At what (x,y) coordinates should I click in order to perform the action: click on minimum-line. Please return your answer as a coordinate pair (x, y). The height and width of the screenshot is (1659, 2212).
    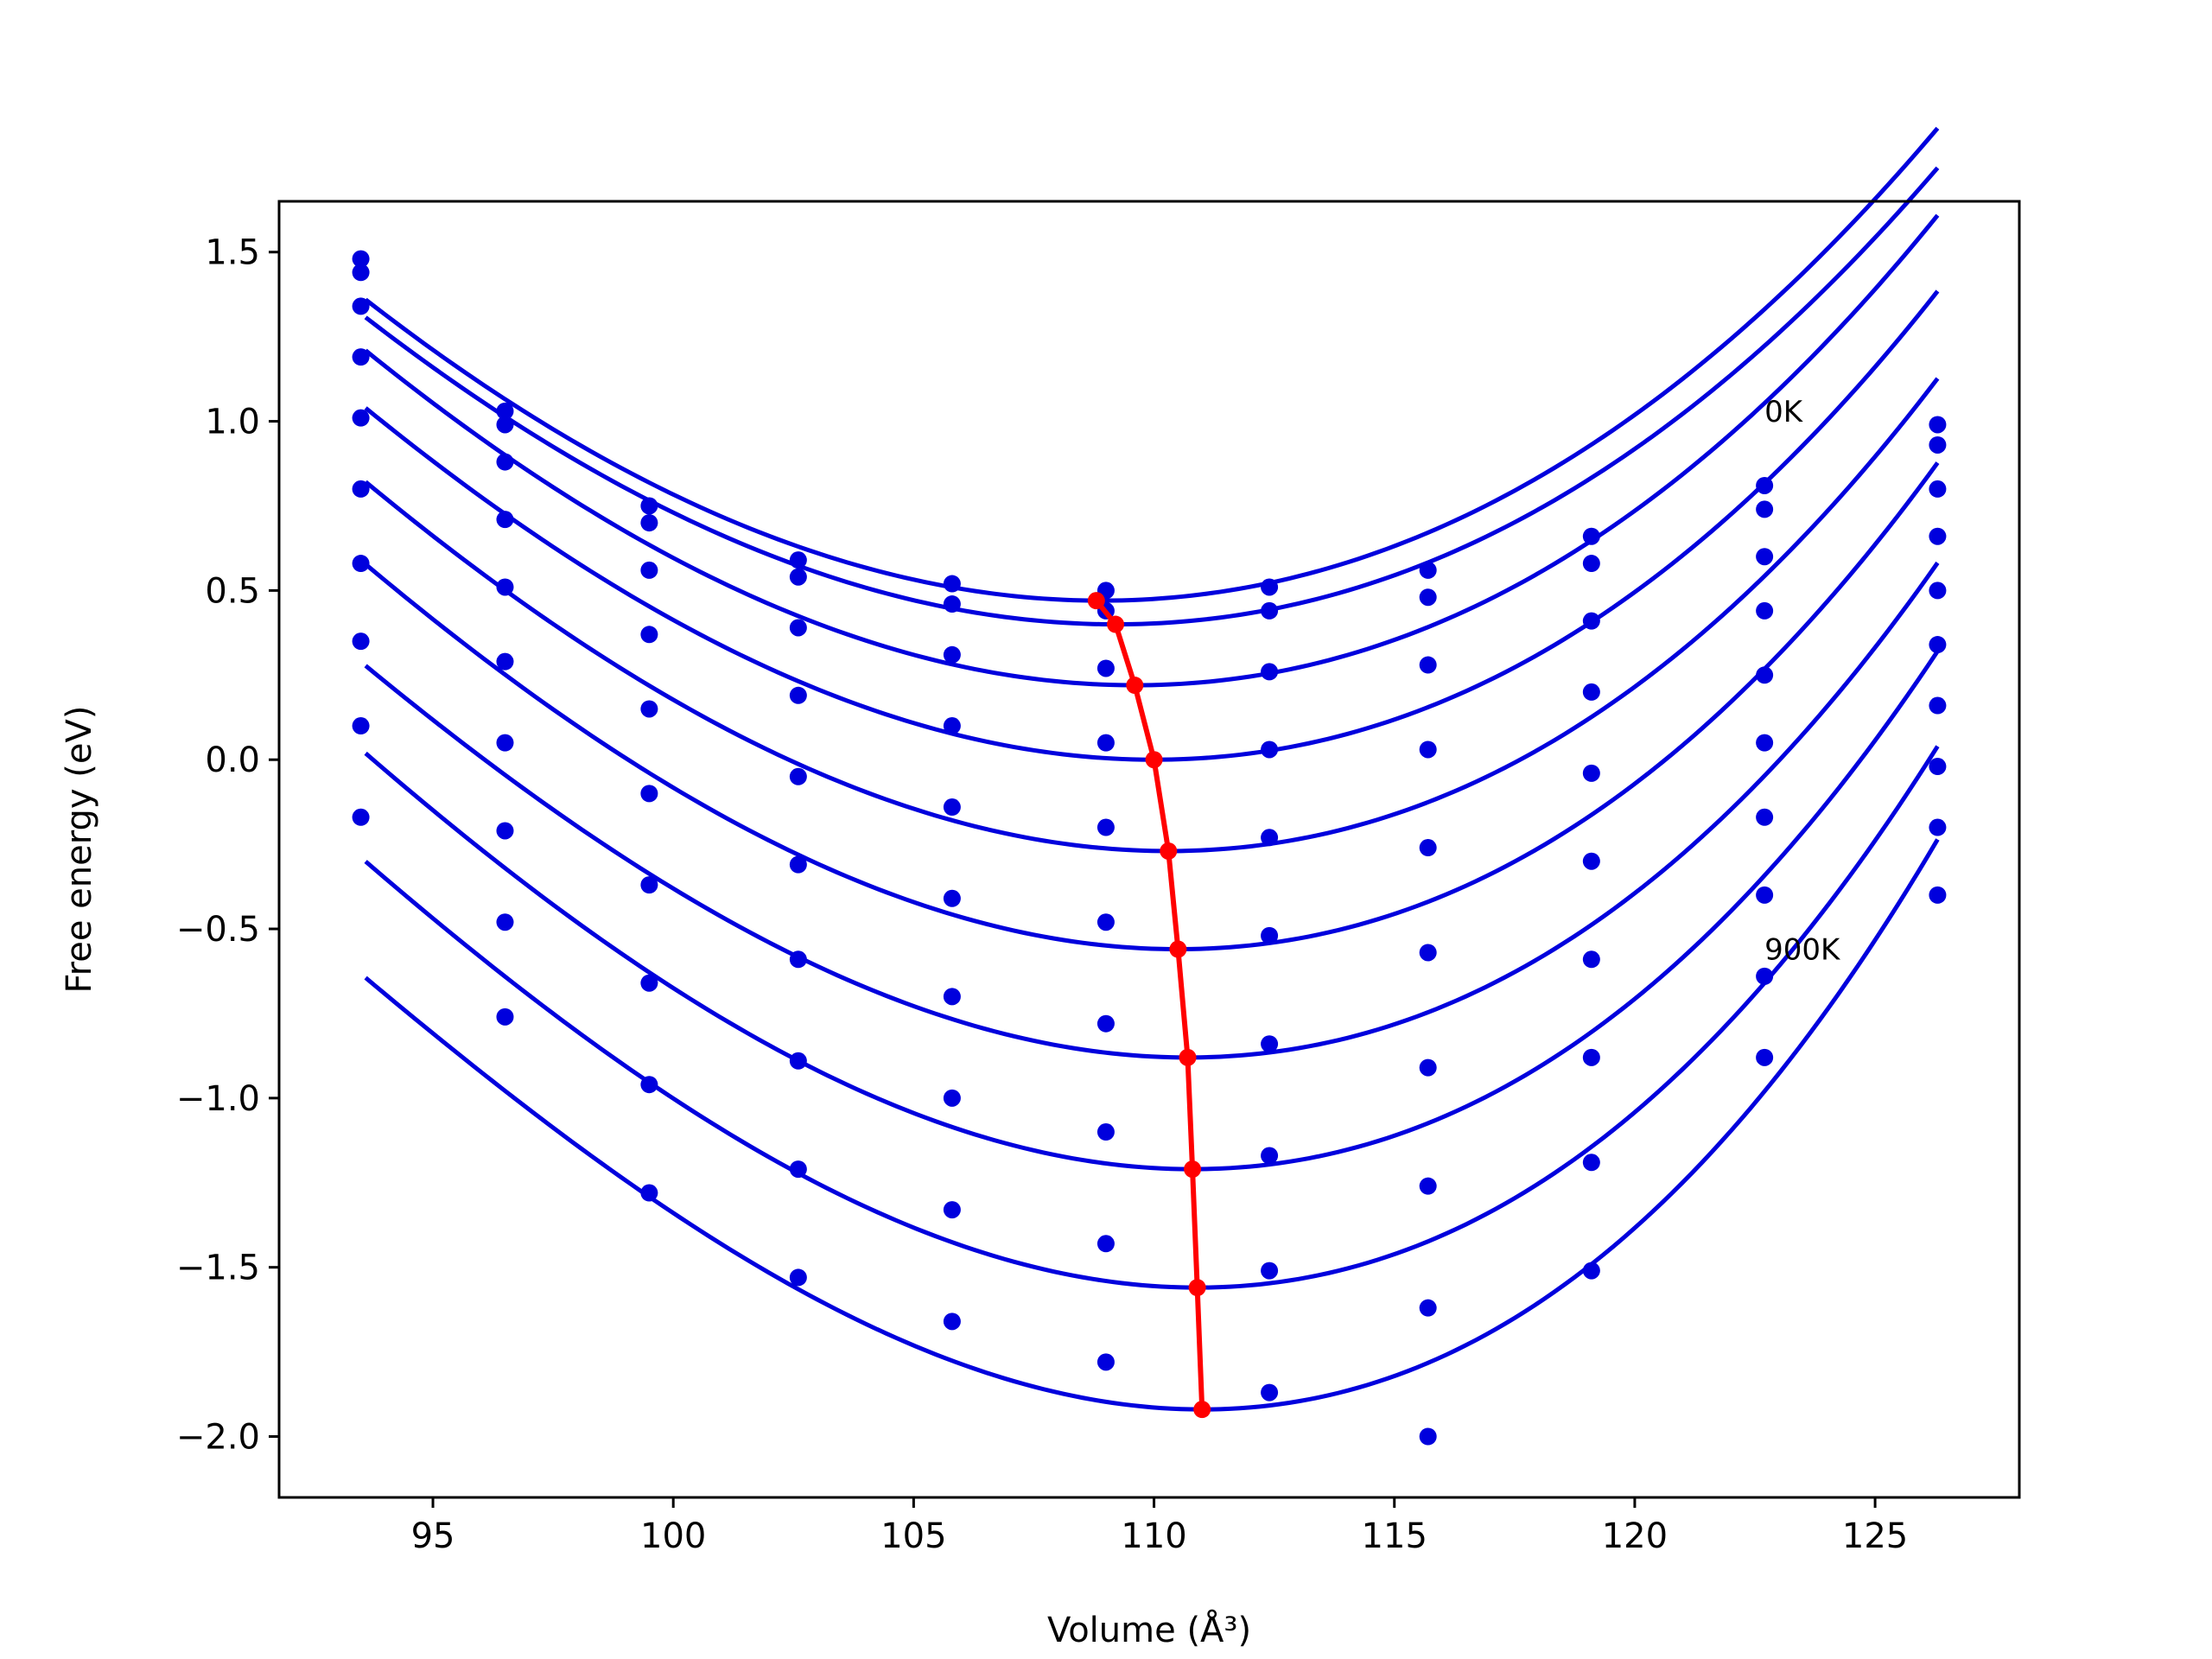
    Looking at the image, I should click on (1149, 1004).